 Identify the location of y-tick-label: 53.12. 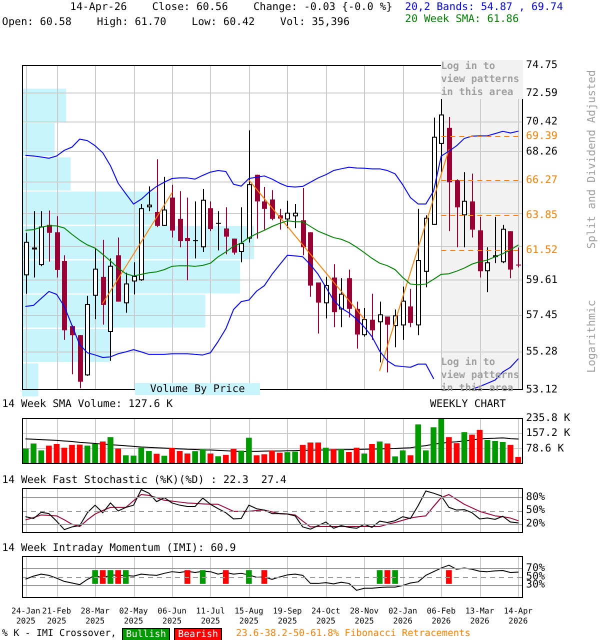
(542, 389).